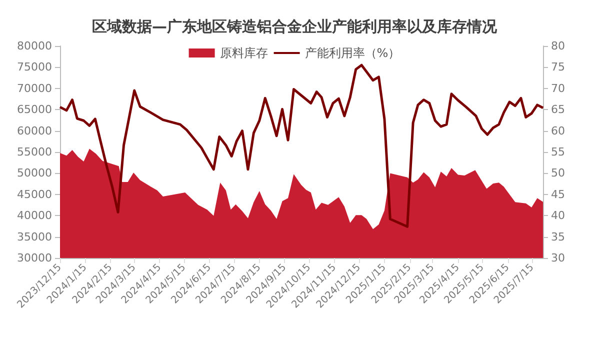 This screenshot has width=589, height=340. I want to click on y2-tick-label: 30, so click(558, 258).